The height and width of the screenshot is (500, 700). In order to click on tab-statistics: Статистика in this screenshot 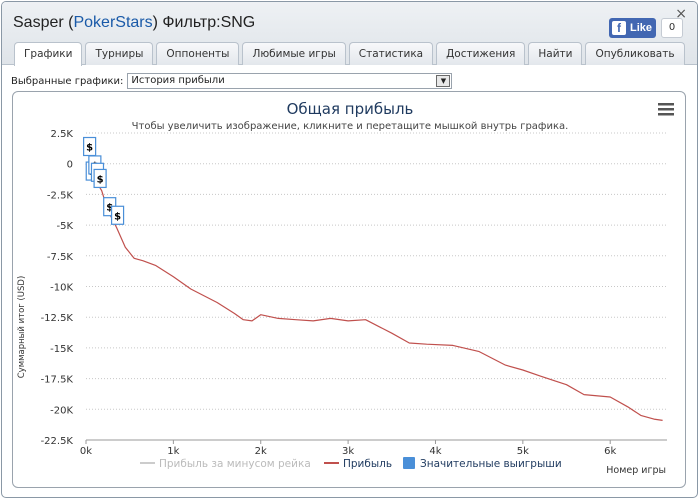, I will do `click(391, 53)`.